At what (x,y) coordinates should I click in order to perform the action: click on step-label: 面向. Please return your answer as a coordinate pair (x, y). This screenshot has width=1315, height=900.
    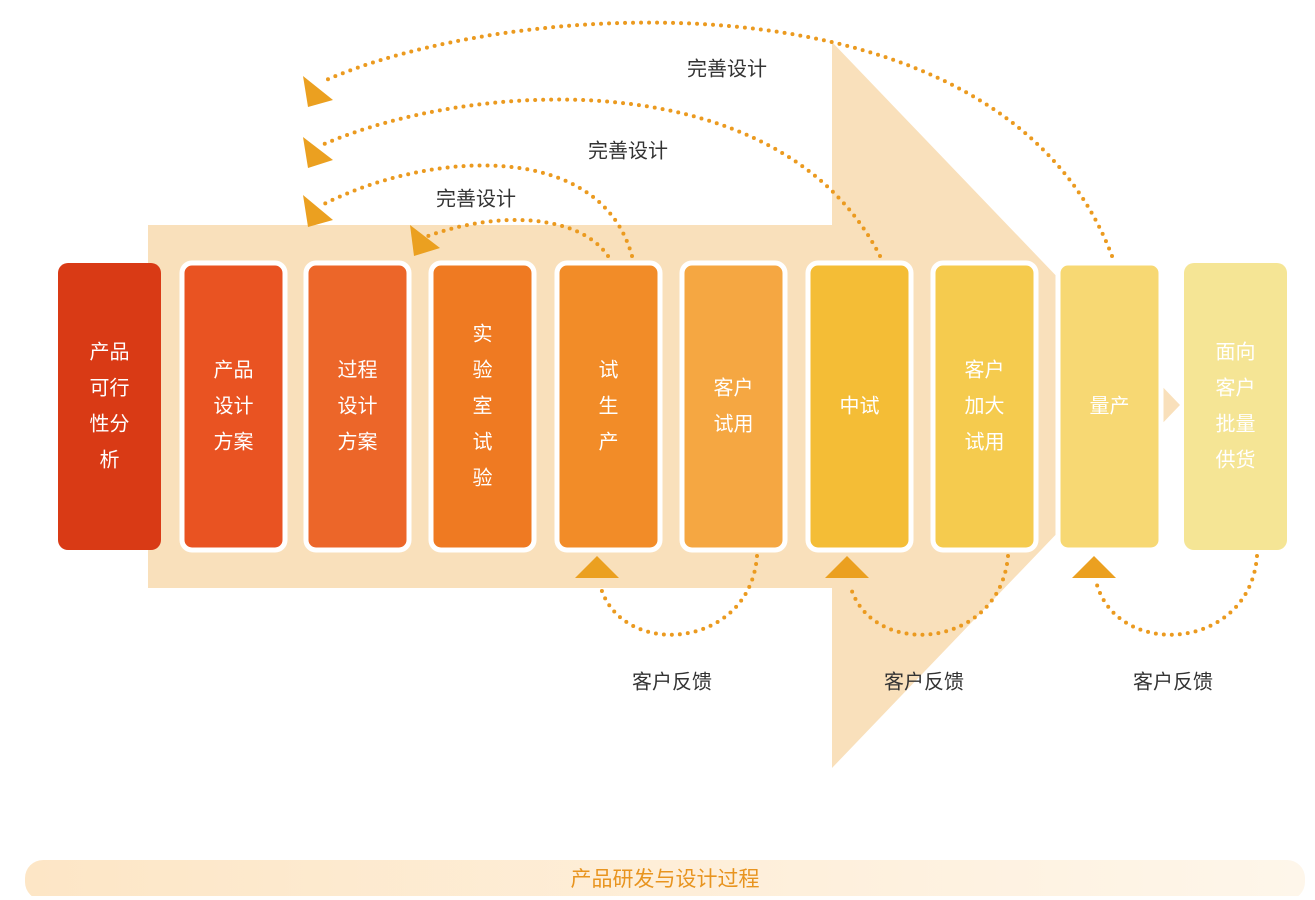
    Looking at the image, I should click on (1236, 352).